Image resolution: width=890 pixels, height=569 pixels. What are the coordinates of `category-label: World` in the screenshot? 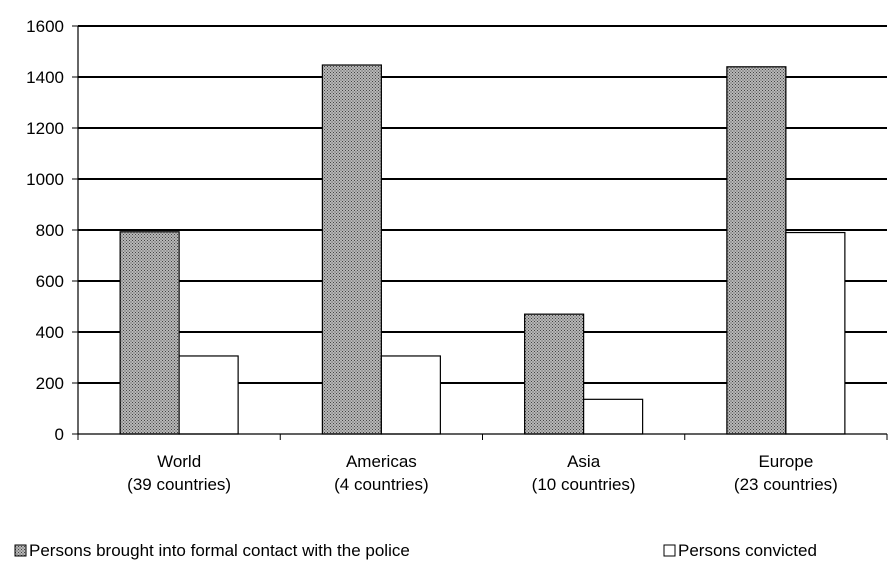 It's located at (179, 461).